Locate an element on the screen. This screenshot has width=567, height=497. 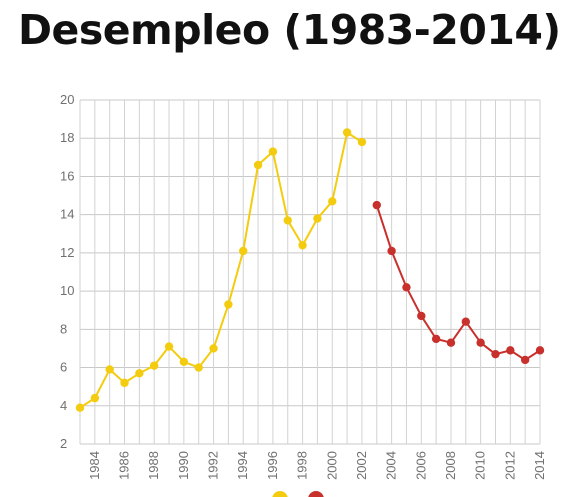
y-tick-label: 8 is located at coordinates (63, 328).